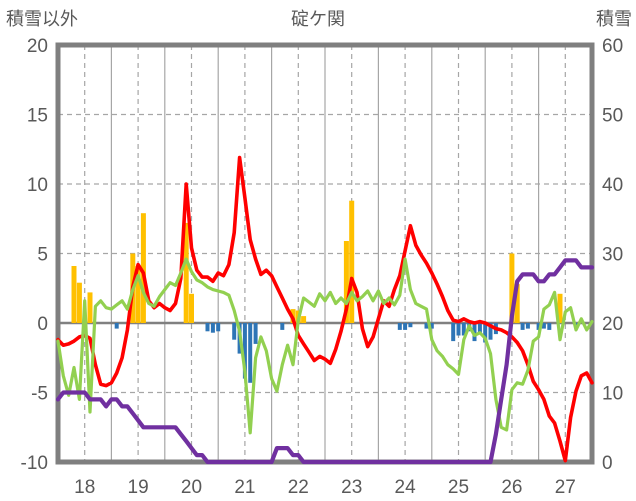 This screenshot has width=636, height=501. I want to click on right-axis-tick-label: 40, so click(612, 185).